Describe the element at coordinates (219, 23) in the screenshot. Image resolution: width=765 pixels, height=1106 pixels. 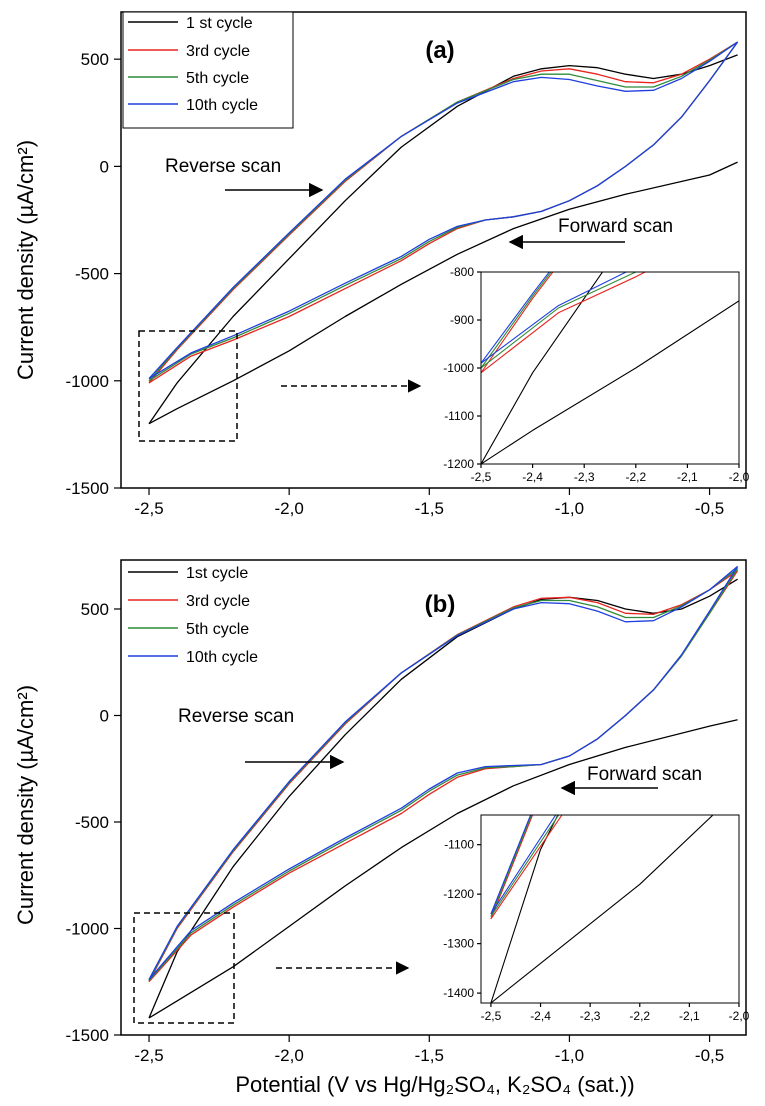
I see `legend-label-1: 1 st cycle` at that location.